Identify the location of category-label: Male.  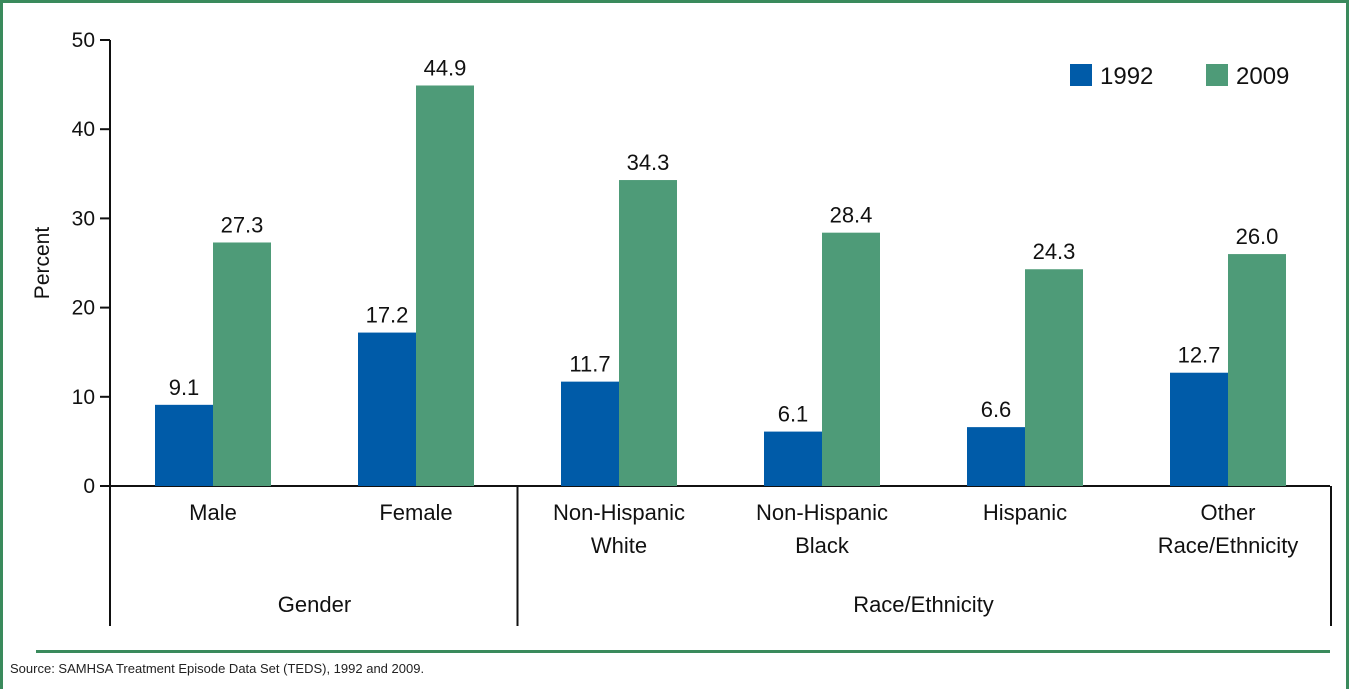
(213, 512).